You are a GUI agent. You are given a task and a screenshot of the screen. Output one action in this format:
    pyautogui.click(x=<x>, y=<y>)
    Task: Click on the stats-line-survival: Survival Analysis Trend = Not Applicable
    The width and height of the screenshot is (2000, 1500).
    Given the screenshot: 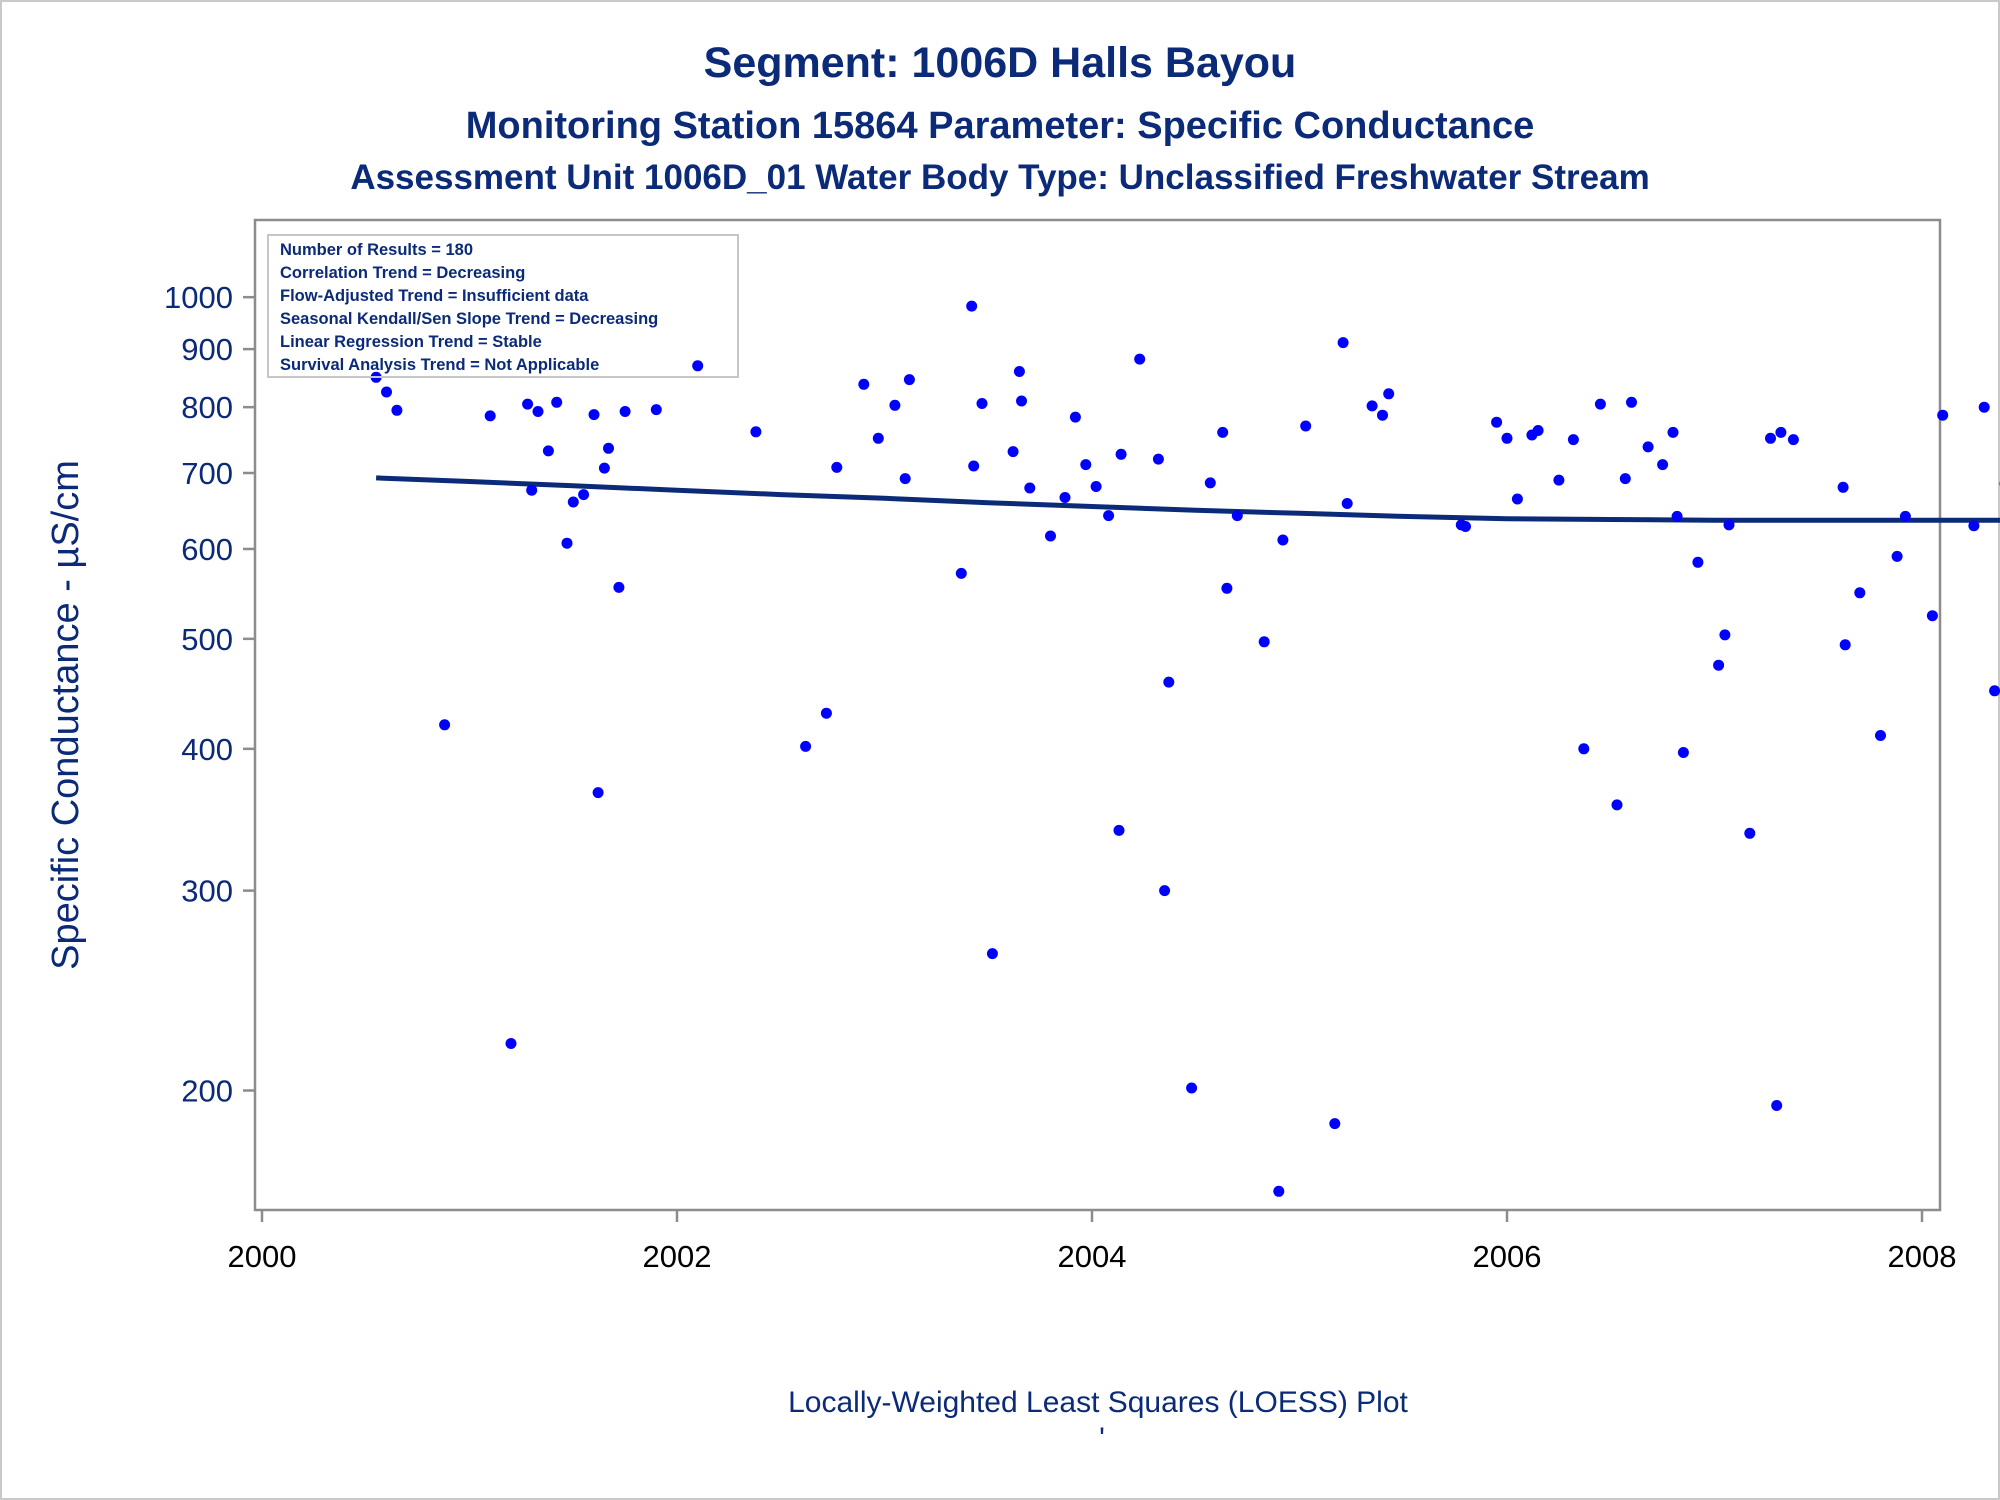 What is the action you would take?
    pyautogui.click(x=439, y=365)
    